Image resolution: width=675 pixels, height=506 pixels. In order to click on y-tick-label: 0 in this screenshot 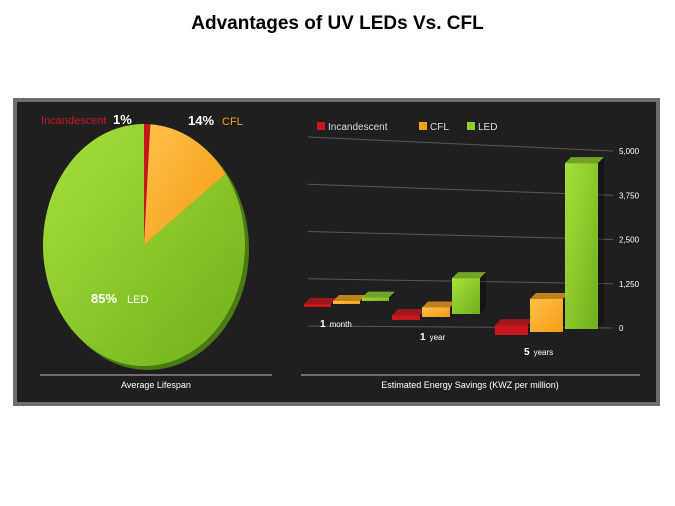, I will do `click(621, 328)`.